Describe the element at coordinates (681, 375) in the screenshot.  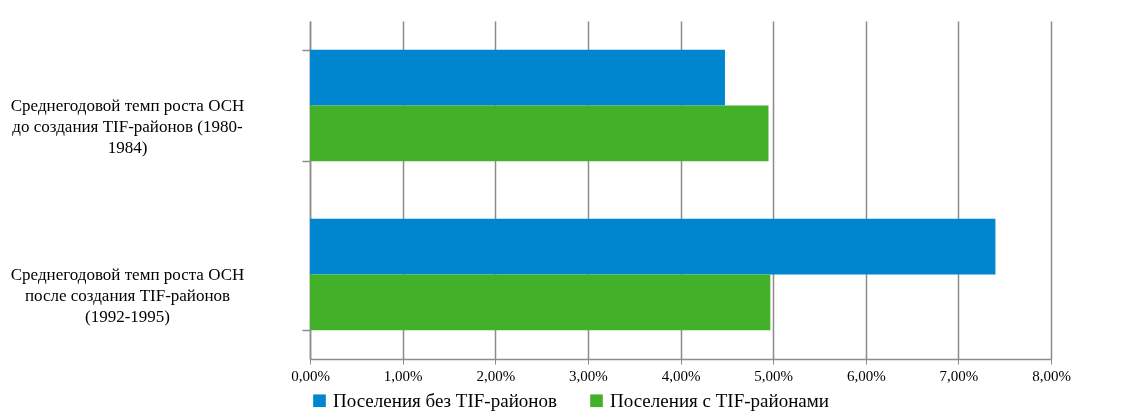
I see `x-tick-label: 4,00%` at that location.